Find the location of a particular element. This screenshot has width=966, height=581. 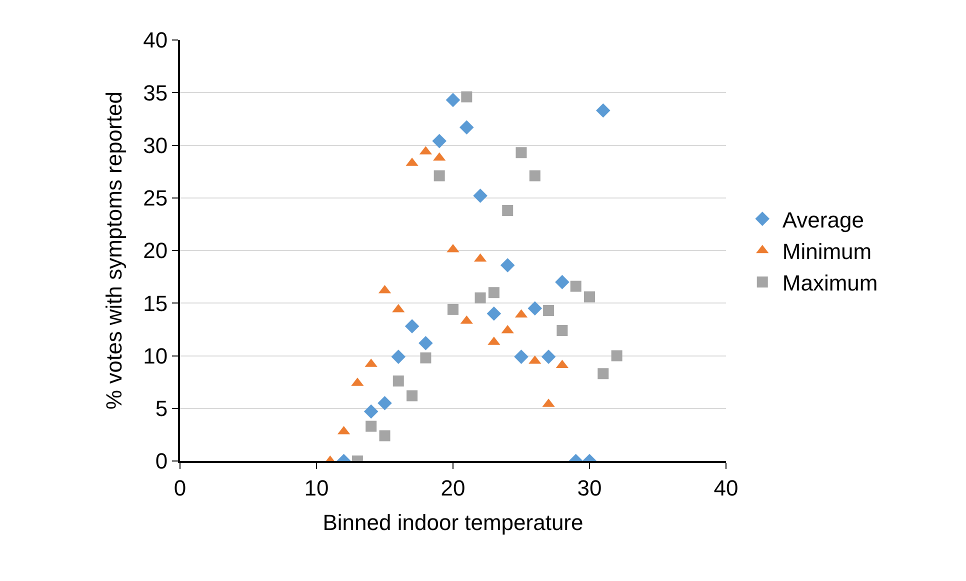

y-tick-label: 40 is located at coordinates (155, 40).